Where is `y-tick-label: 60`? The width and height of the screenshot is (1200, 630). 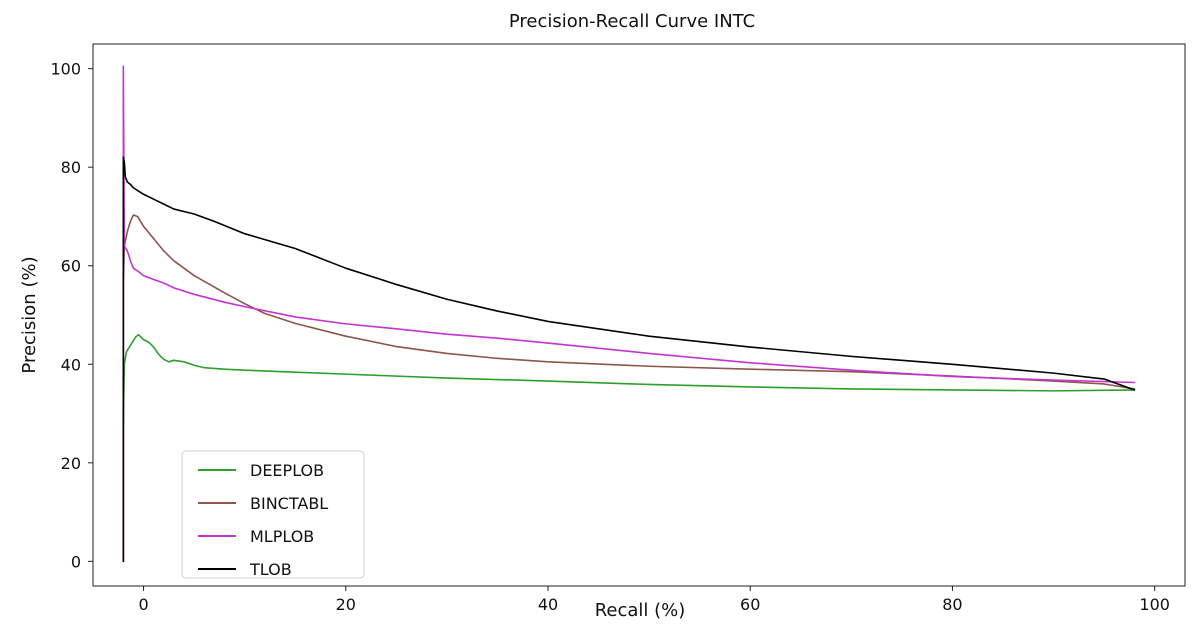 y-tick-label: 60 is located at coordinates (71, 266).